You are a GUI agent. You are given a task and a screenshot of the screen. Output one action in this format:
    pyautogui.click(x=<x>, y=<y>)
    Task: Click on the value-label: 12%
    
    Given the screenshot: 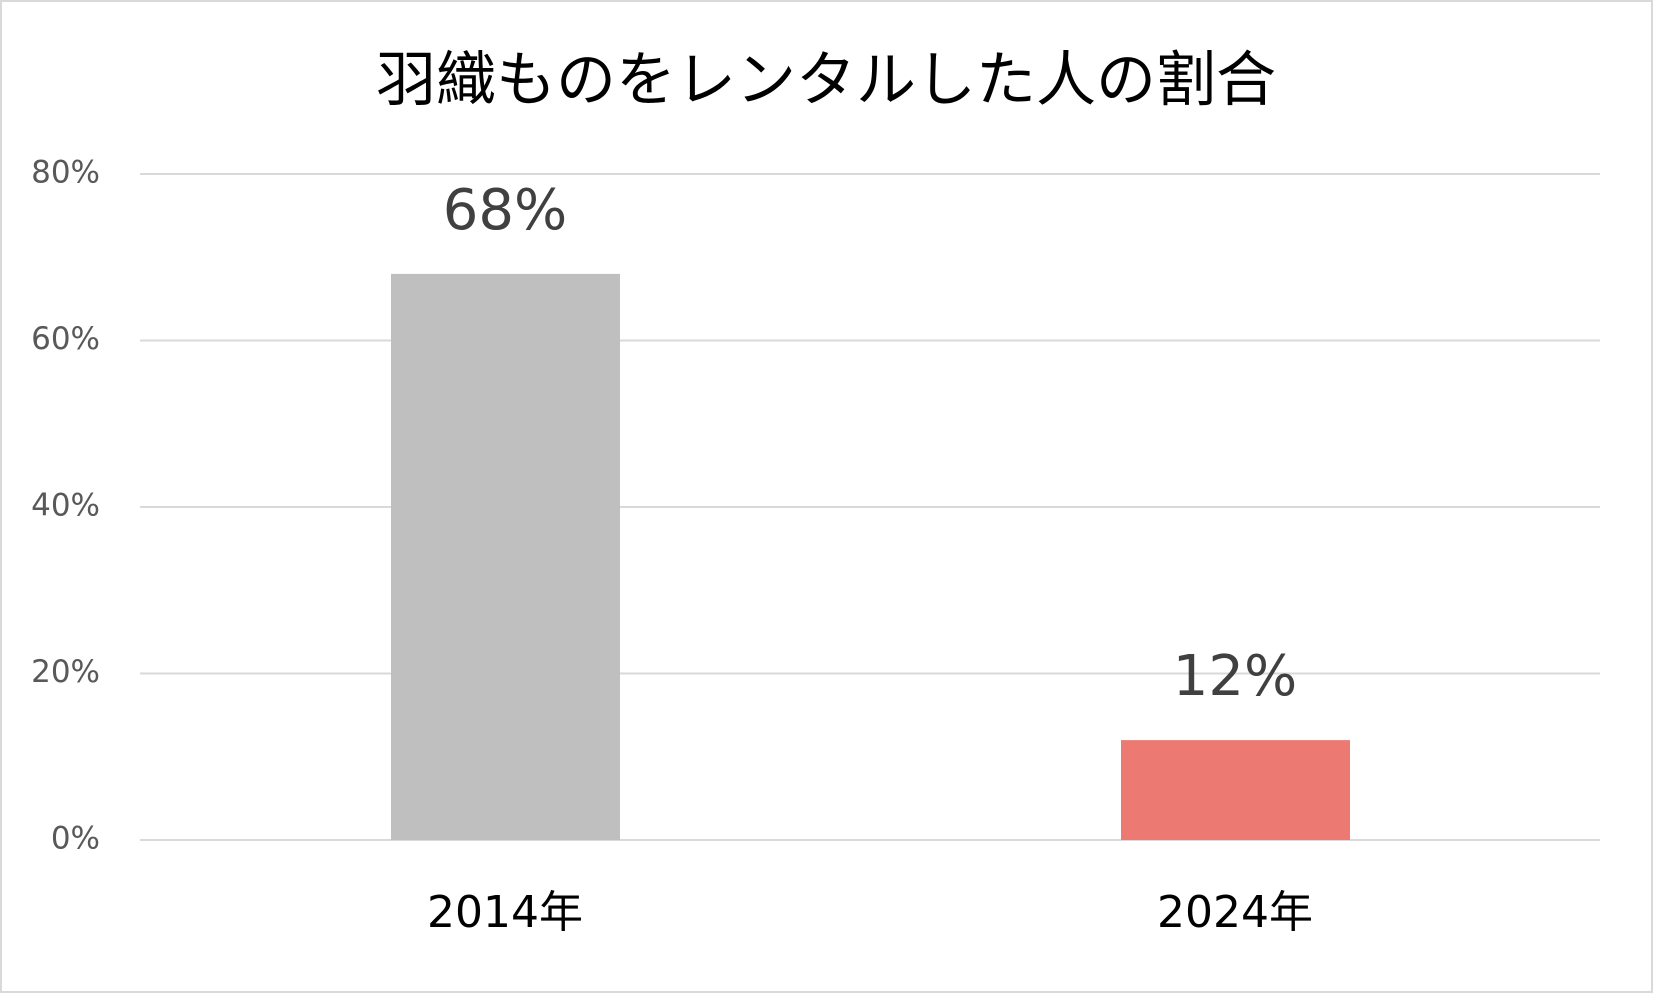 What is the action you would take?
    pyautogui.click(x=1235, y=676)
    